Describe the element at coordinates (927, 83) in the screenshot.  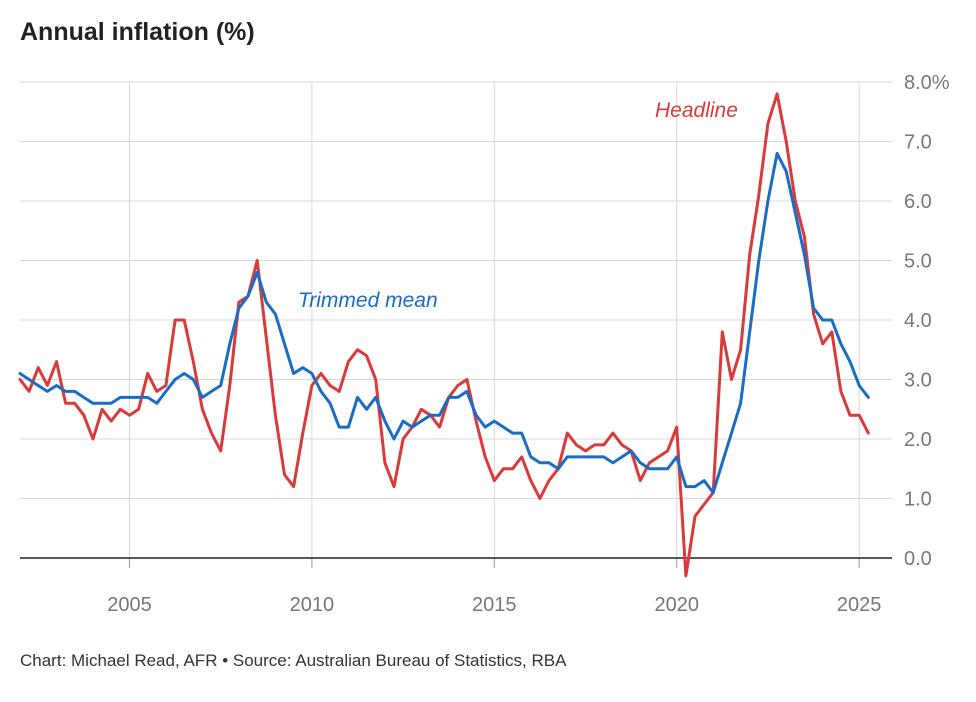
I see `y-tick-label: 8.0%` at that location.